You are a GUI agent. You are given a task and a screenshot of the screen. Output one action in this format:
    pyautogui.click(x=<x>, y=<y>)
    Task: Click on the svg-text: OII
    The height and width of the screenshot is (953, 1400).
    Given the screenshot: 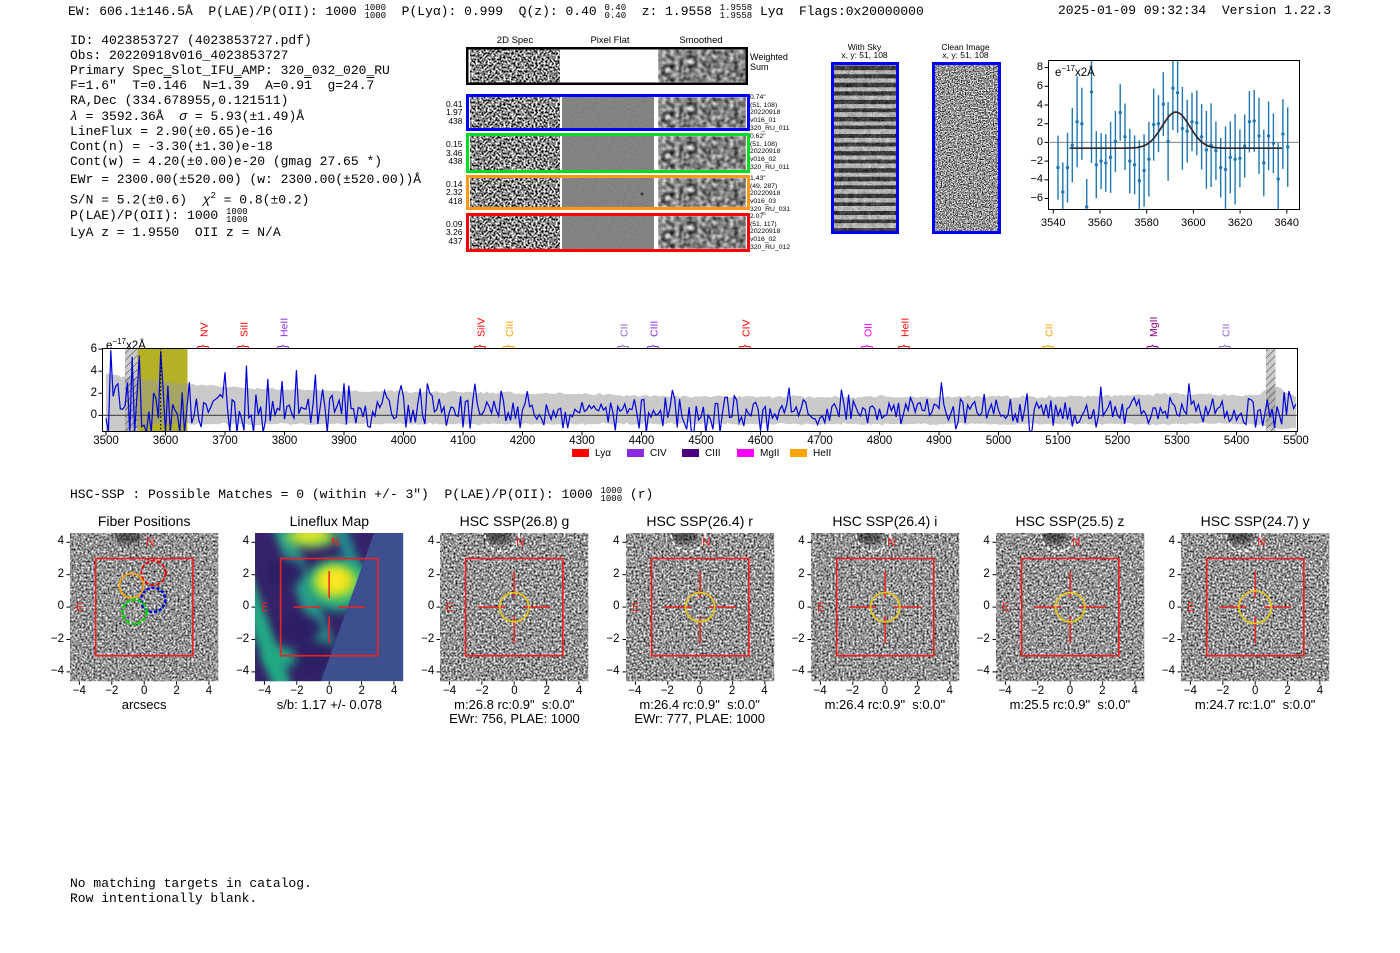 What is the action you would take?
    pyautogui.click(x=868, y=330)
    